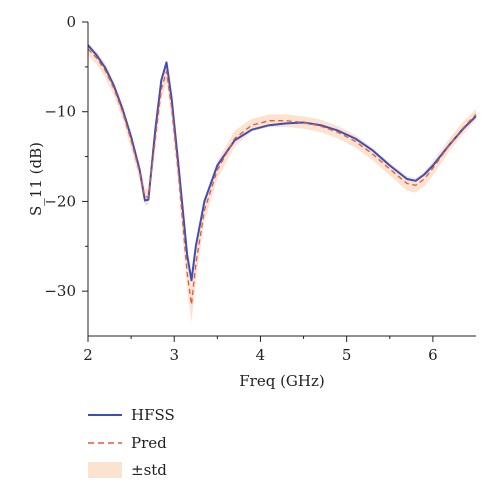 This screenshot has height=500, width=493. I want to click on legend-hfss-label: HFSS, so click(153, 415).